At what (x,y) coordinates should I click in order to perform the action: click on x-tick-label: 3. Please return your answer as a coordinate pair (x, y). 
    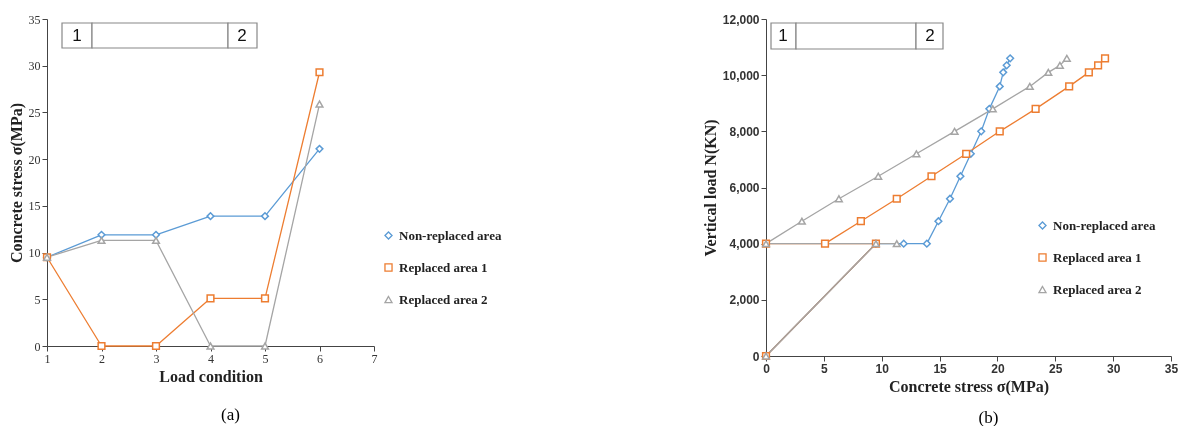
    Looking at the image, I should click on (156, 358).